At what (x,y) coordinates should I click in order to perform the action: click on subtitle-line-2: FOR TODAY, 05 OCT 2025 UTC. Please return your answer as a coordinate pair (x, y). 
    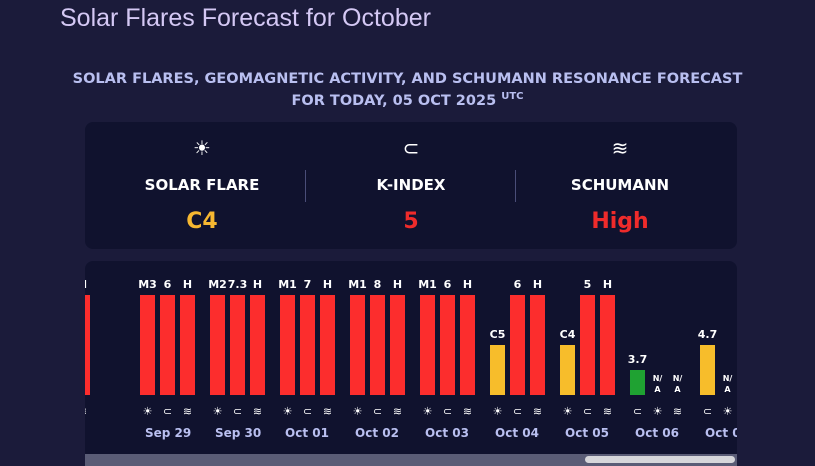
    Looking at the image, I should click on (407, 101).